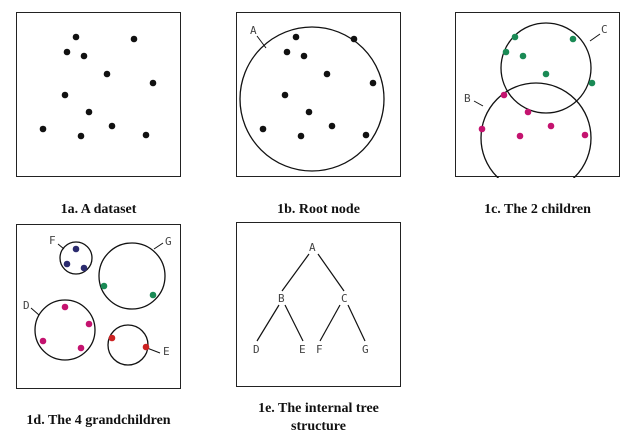 The height and width of the screenshot is (442, 634). Describe the element at coordinates (97, 300) in the screenshot. I see `grandchildren-diagram: F G D E` at that location.